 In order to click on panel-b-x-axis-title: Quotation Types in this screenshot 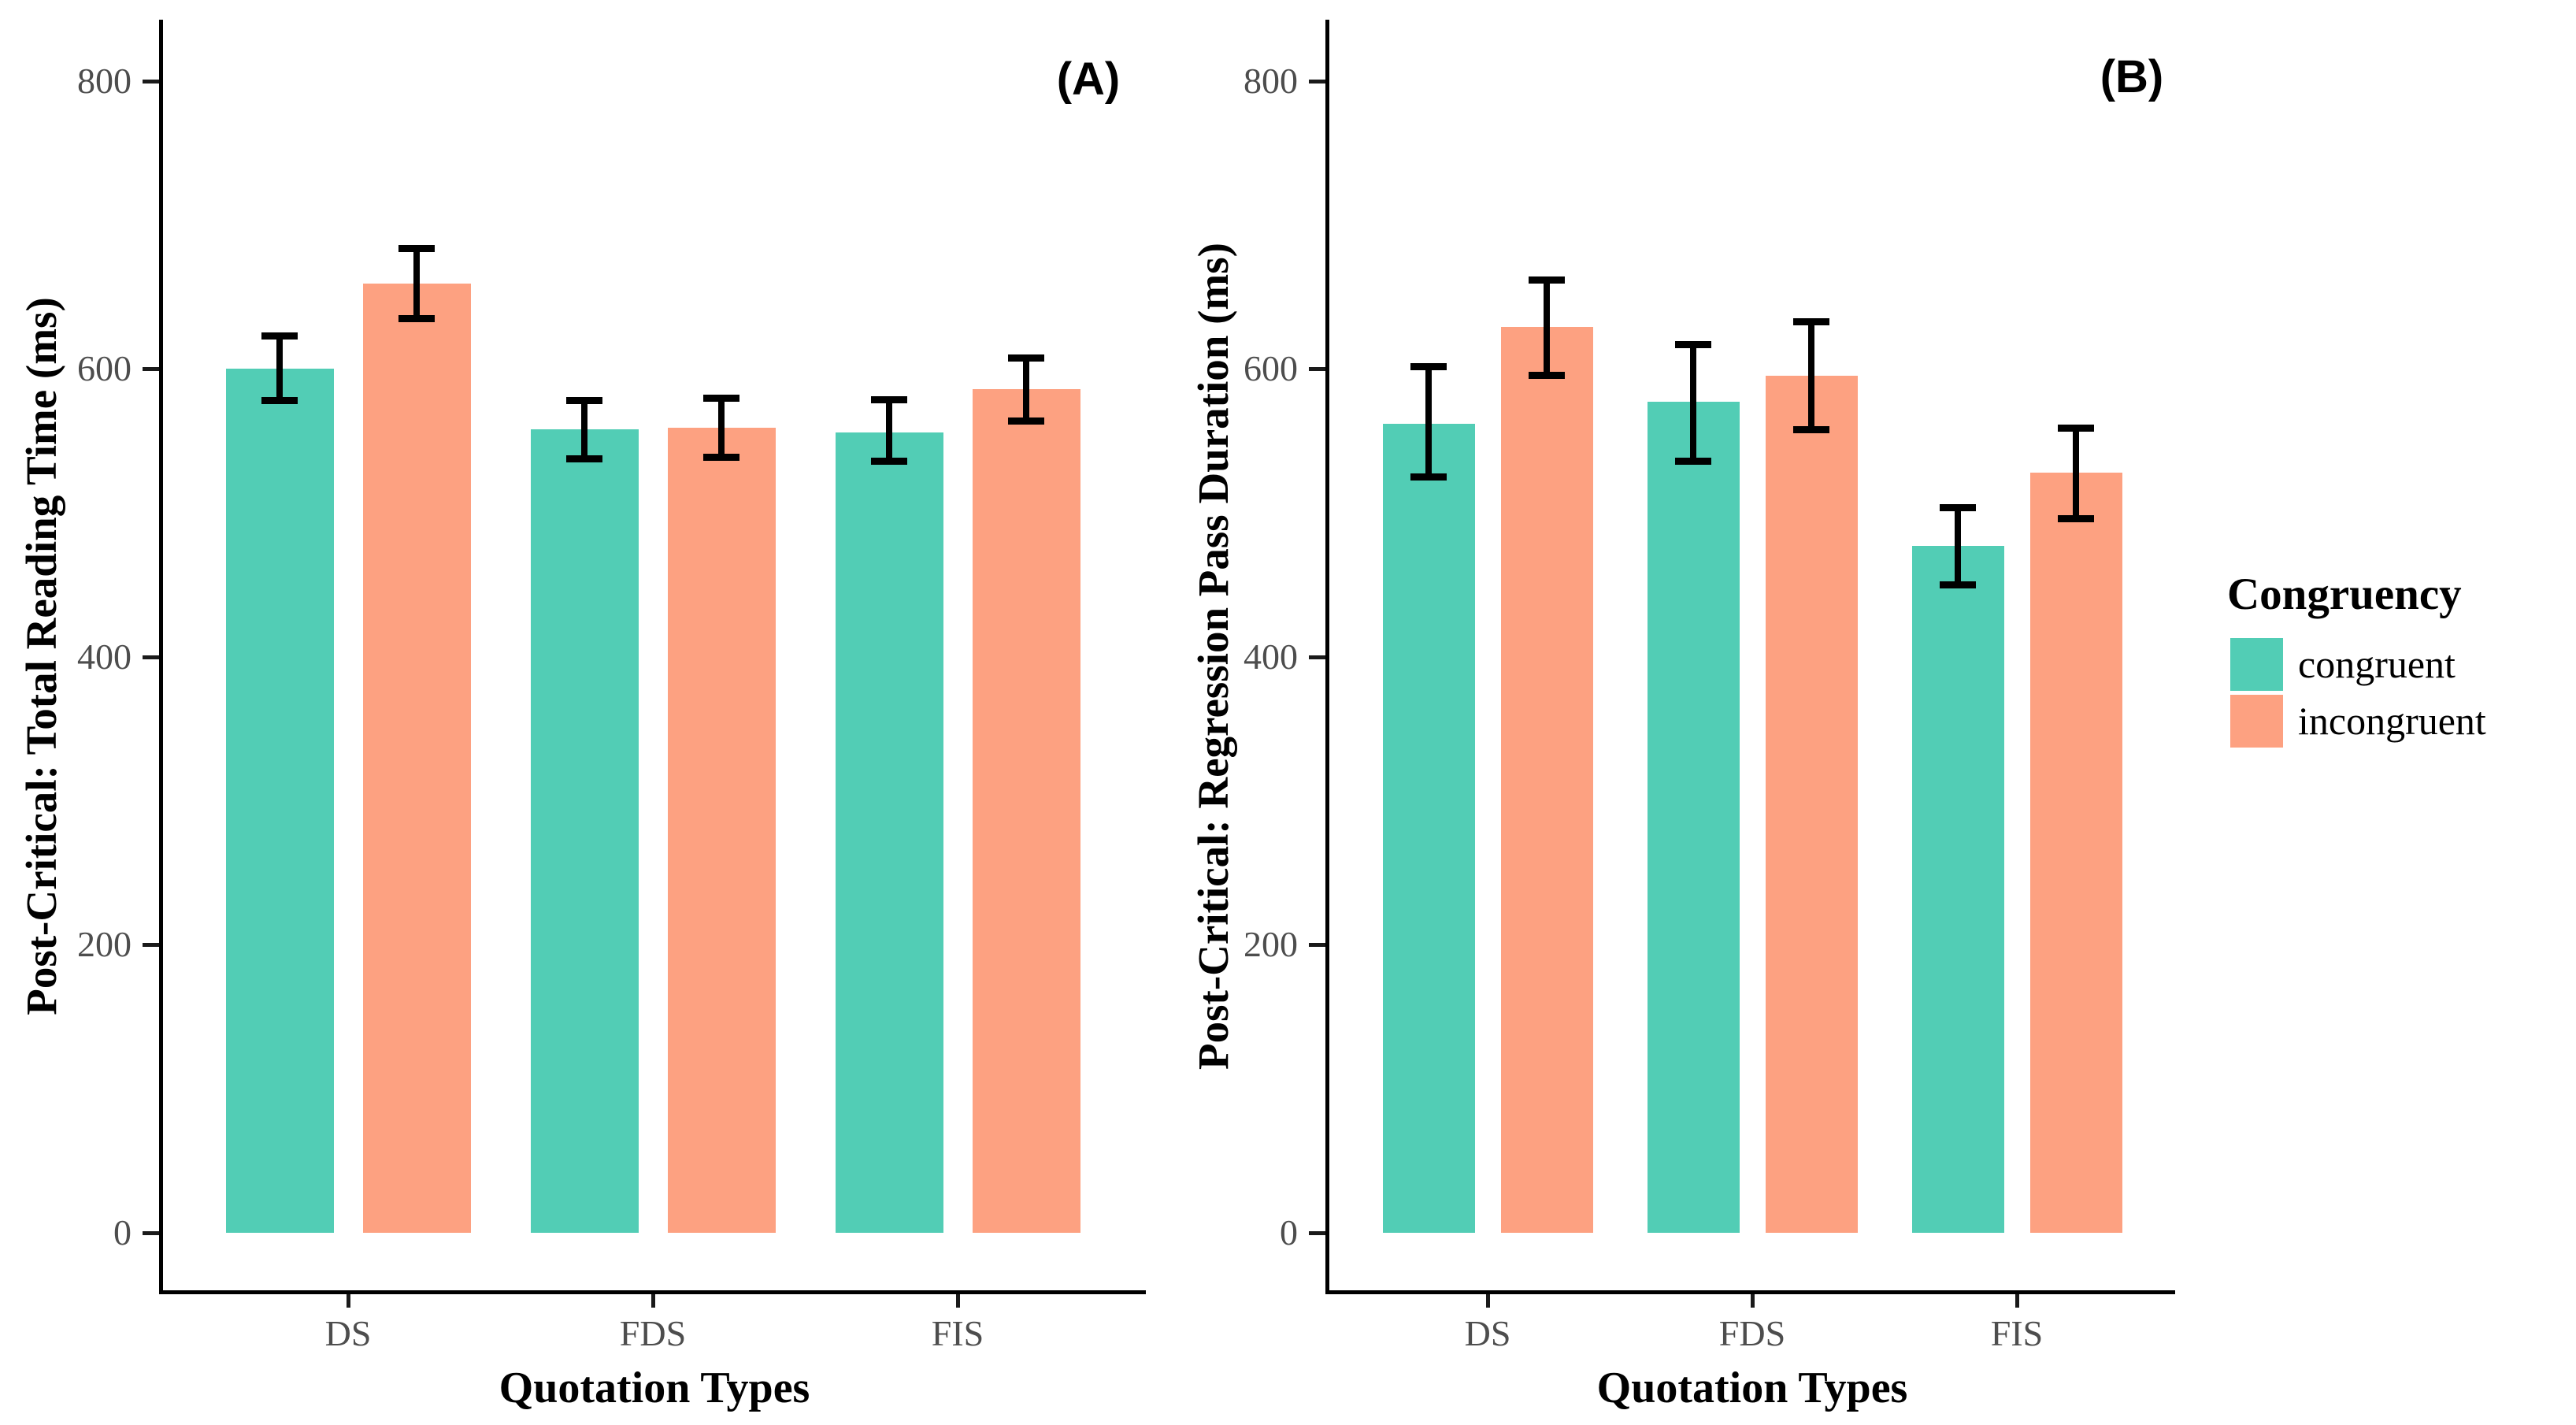, I will do `click(1752, 1388)`.